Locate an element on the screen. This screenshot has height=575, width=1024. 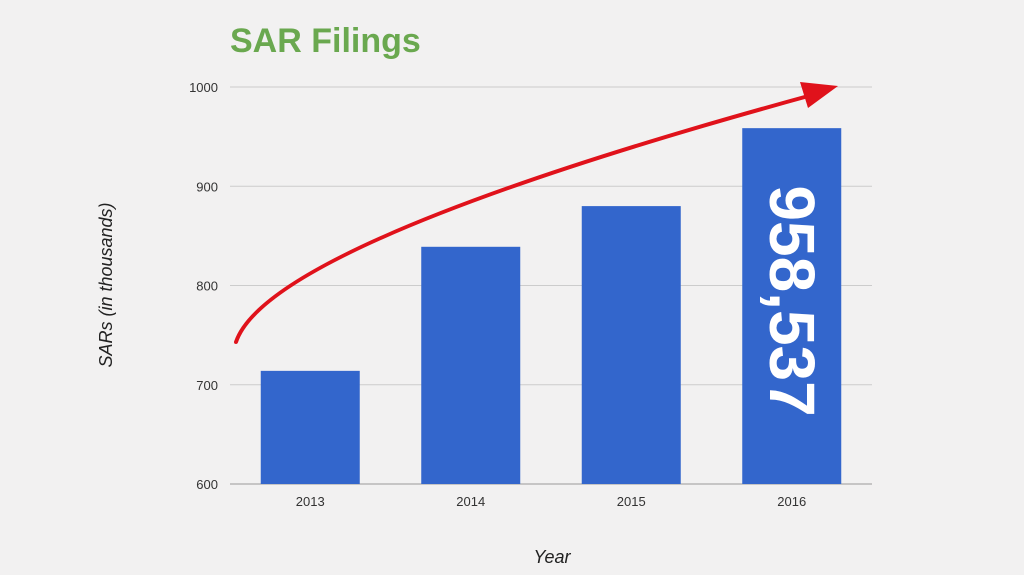
bar-2016 is located at coordinates (792, 306).